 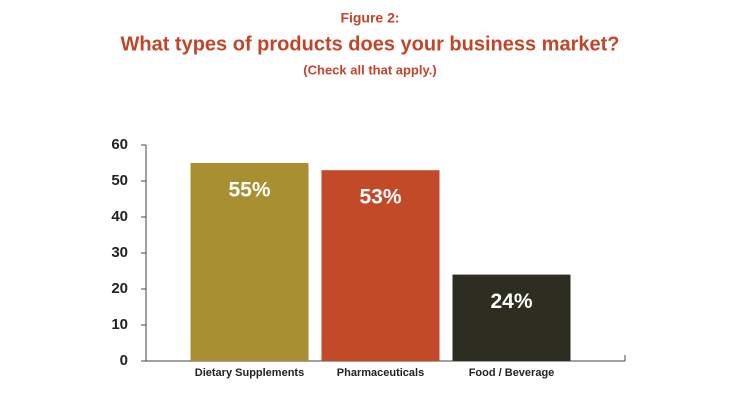 What do you see at coordinates (124, 360) in the screenshot?
I see `y-tick-label: 0` at bounding box center [124, 360].